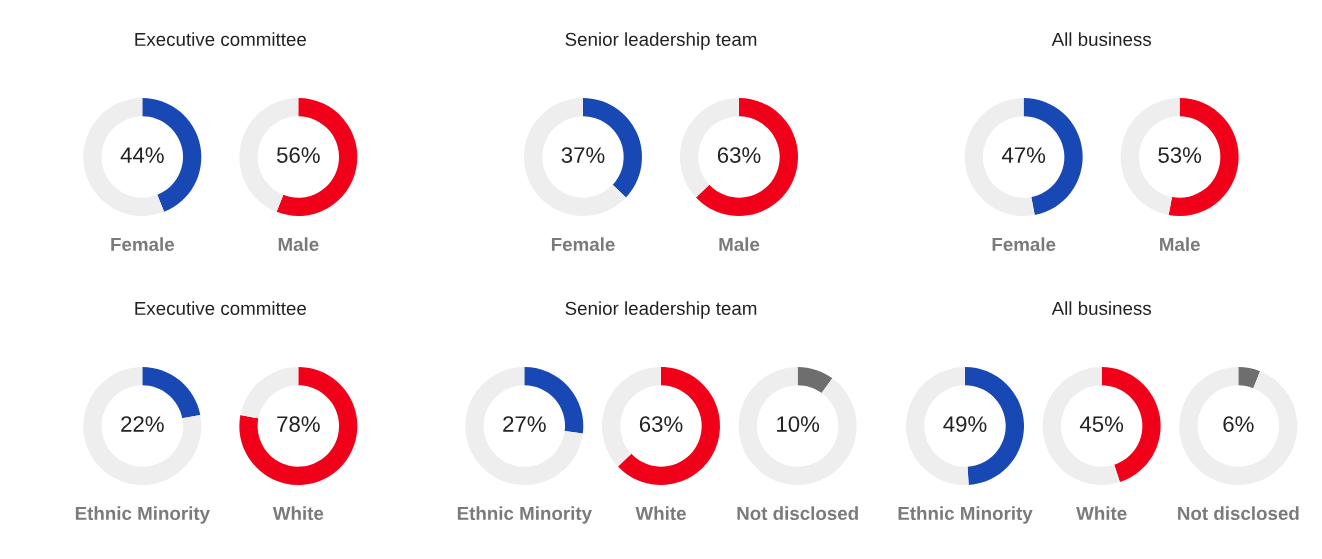 The height and width of the screenshot is (559, 1322). Describe the element at coordinates (1238, 424) in the screenshot. I see `data-label: 6%` at that location.